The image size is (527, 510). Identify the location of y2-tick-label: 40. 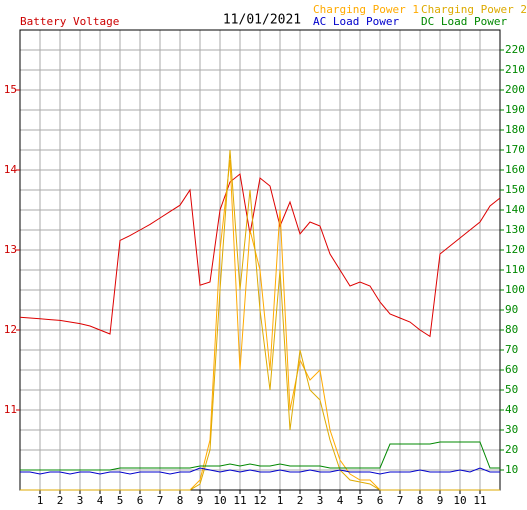
(511, 409).